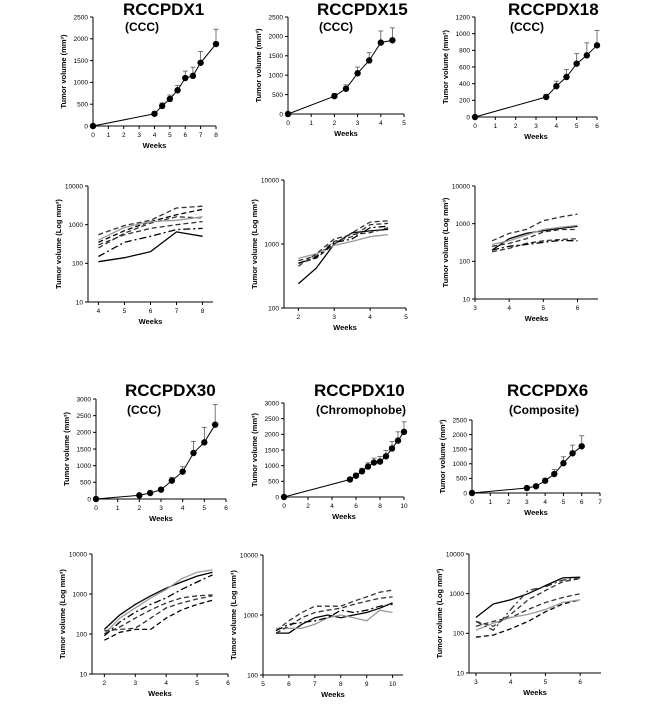 The image size is (650, 704). What do you see at coordinates (226, 508) in the screenshot?
I see `rccpdx30-mean-x-tick-label: 6` at bounding box center [226, 508].